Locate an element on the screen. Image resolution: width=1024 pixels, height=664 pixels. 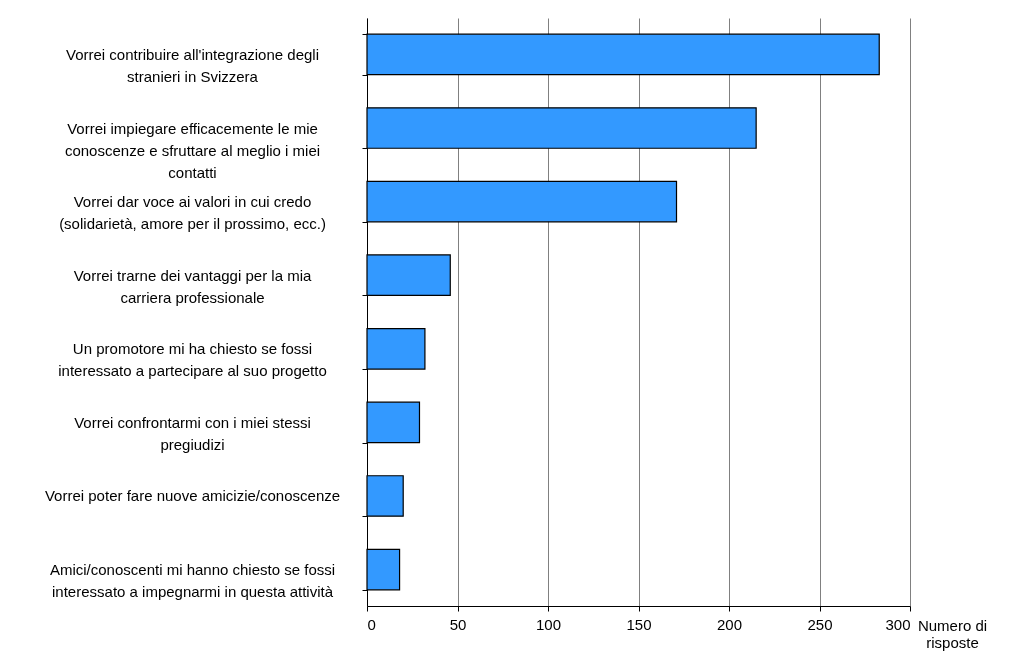
x-tick-label: 150 is located at coordinates (639, 624).